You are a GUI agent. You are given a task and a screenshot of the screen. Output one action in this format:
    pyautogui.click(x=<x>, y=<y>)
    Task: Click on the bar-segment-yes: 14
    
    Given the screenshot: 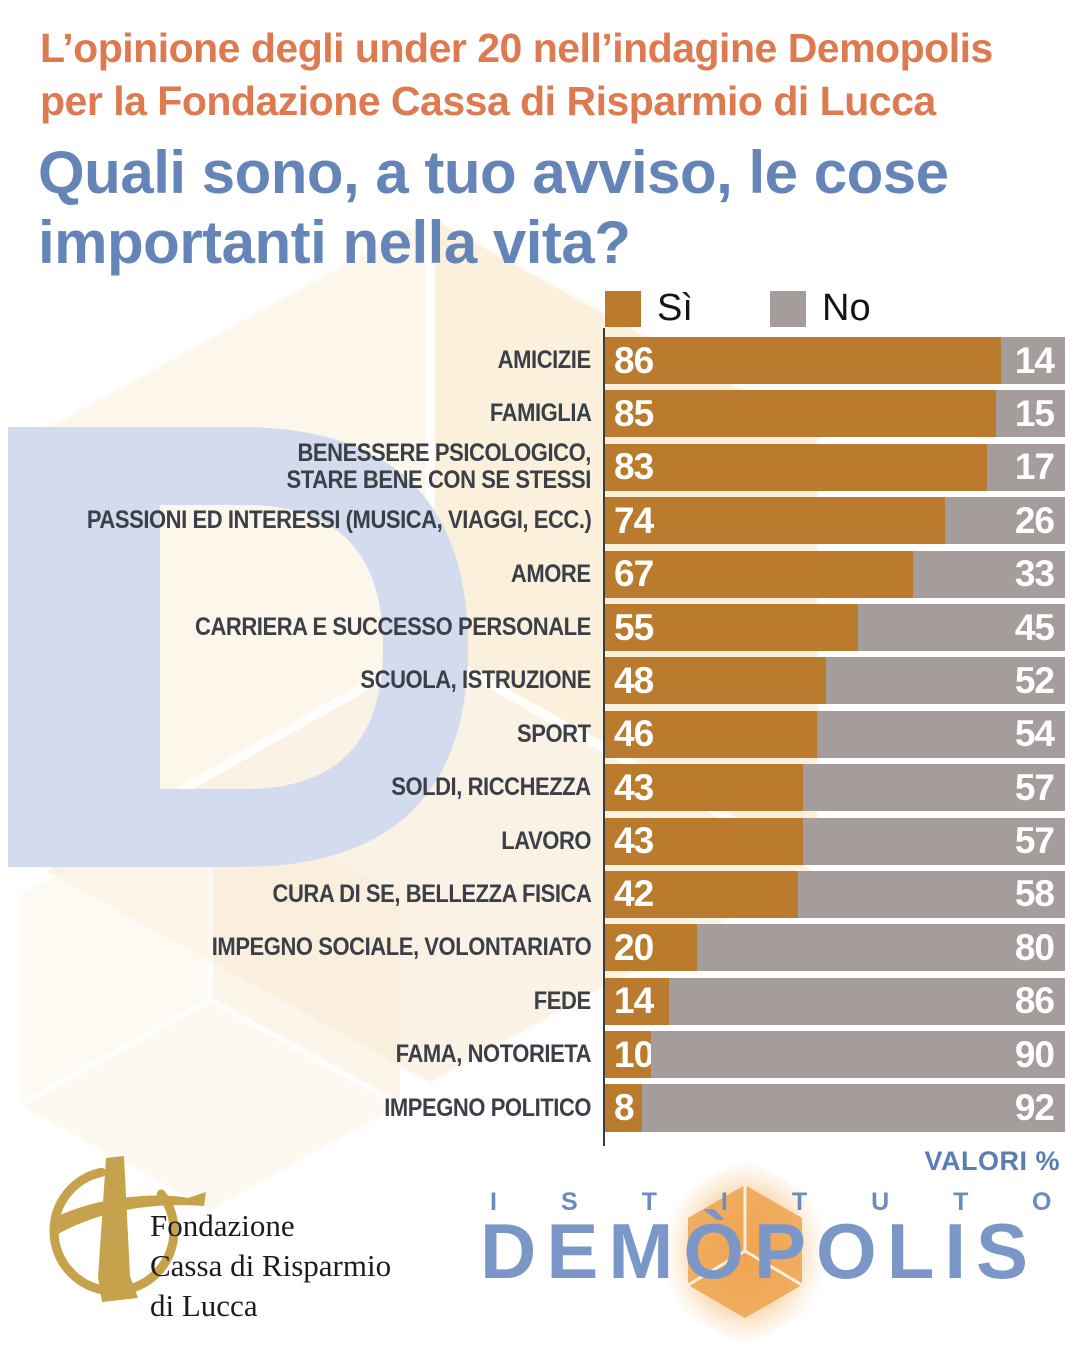 What is the action you would take?
    pyautogui.click(x=637, y=1001)
    